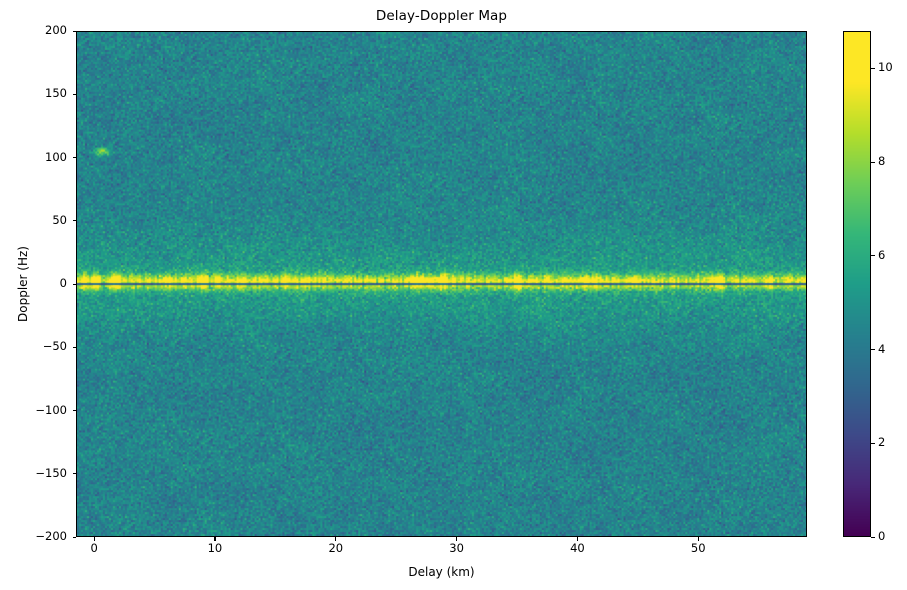 This screenshot has width=907, height=590. What do you see at coordinates (441, 572) in the screenshot?
I see `x-axis-label: Delay (km)` at bounding box center [441, 572].